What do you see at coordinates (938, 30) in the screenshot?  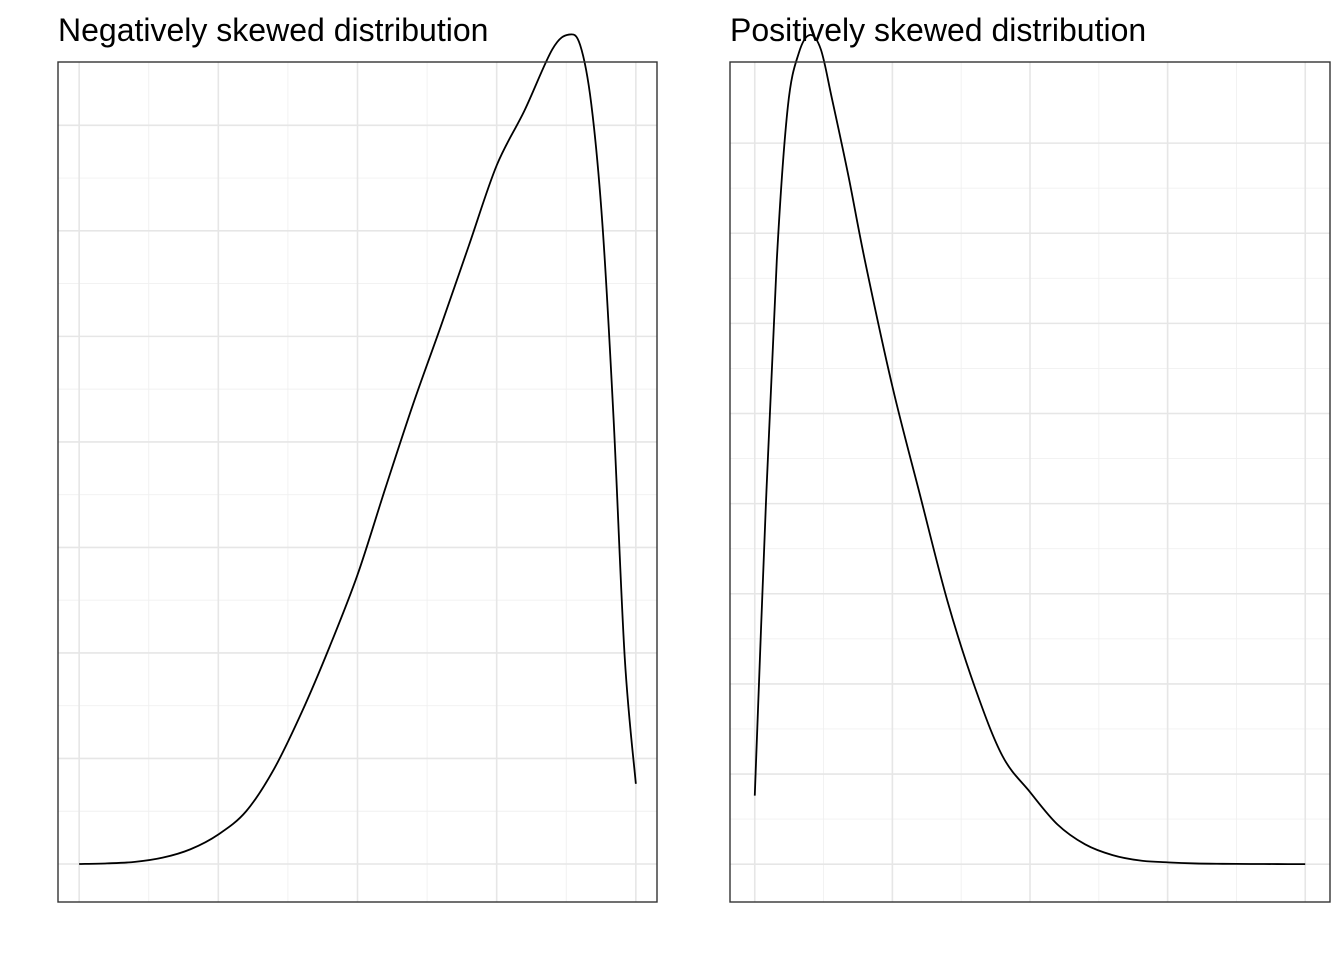 I see `panel-title-positive: Positively skewed distribution` at bounding box center [938, 30].